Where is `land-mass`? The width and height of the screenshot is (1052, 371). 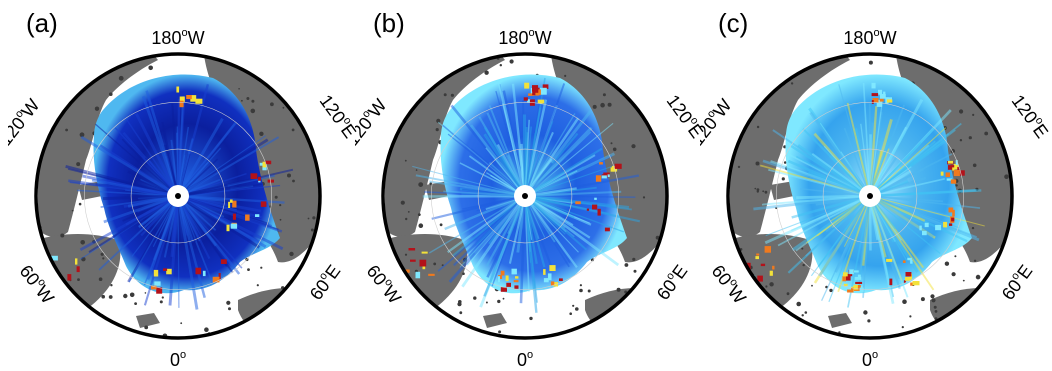 land-mass is located at coordinates (148, 320).